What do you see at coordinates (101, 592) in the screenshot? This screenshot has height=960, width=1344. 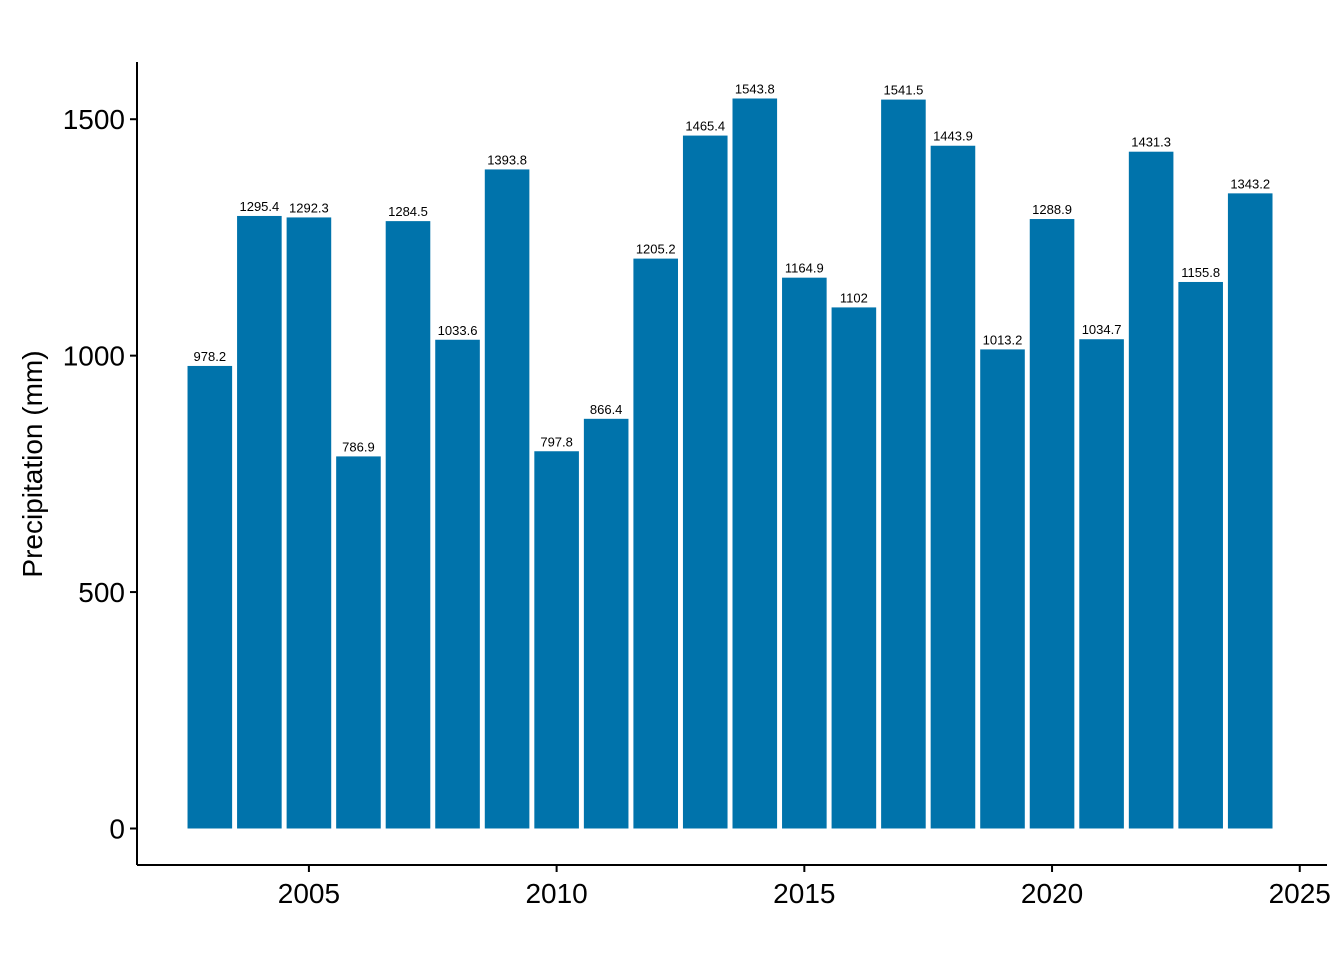 I see `y-tick-label-500: 500` at bounding box center [101, 592].